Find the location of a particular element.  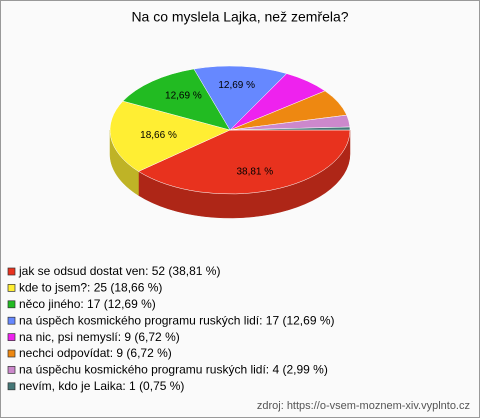

chart-title: Na co myslela Lajka, než zemřela? is located at coordinates (239, 17).